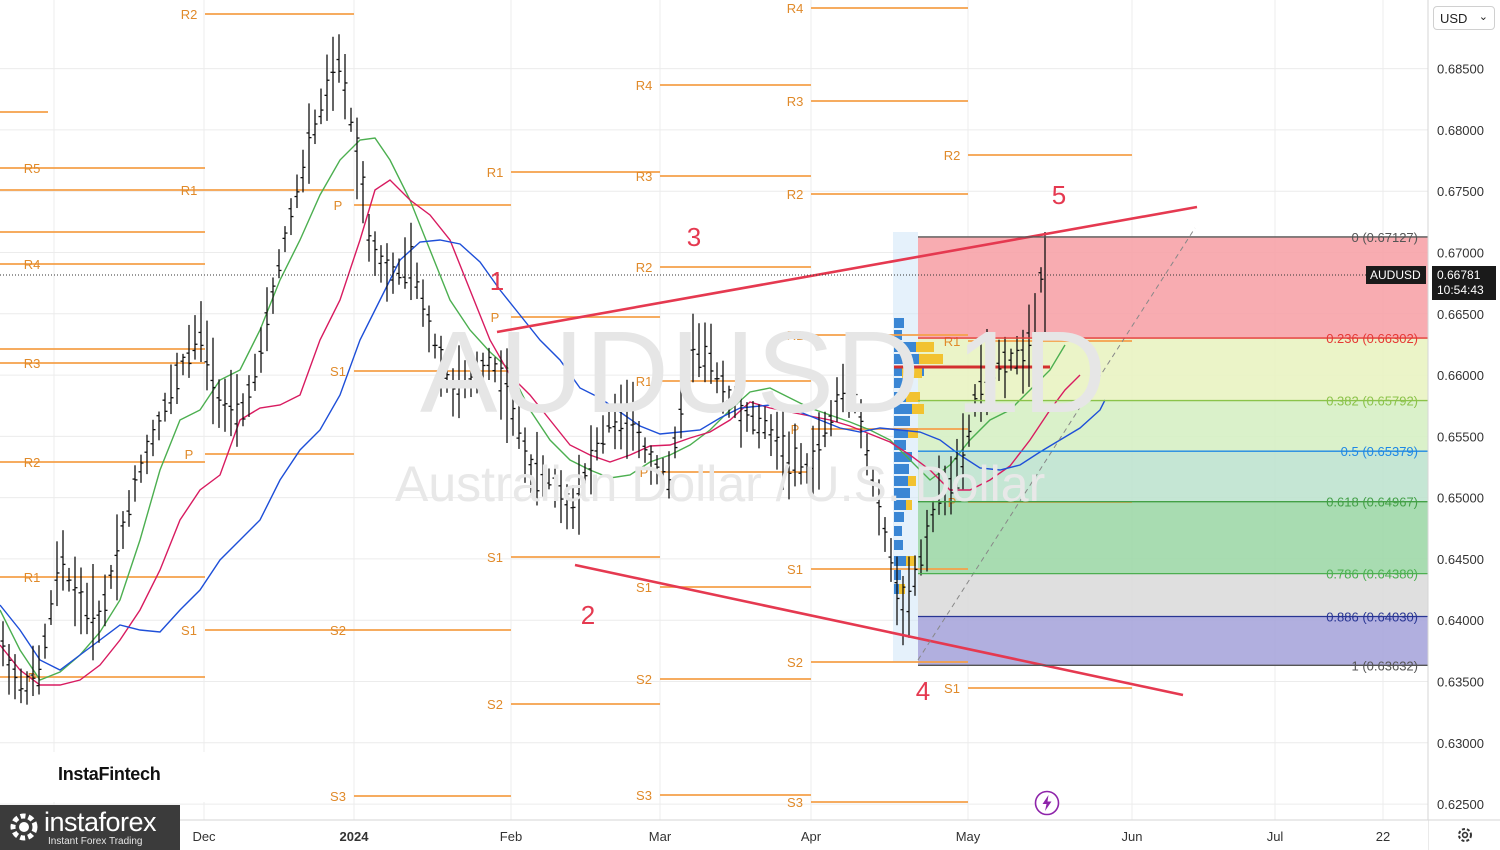  I want to click on price-axis-bg, so click(1464, 425).